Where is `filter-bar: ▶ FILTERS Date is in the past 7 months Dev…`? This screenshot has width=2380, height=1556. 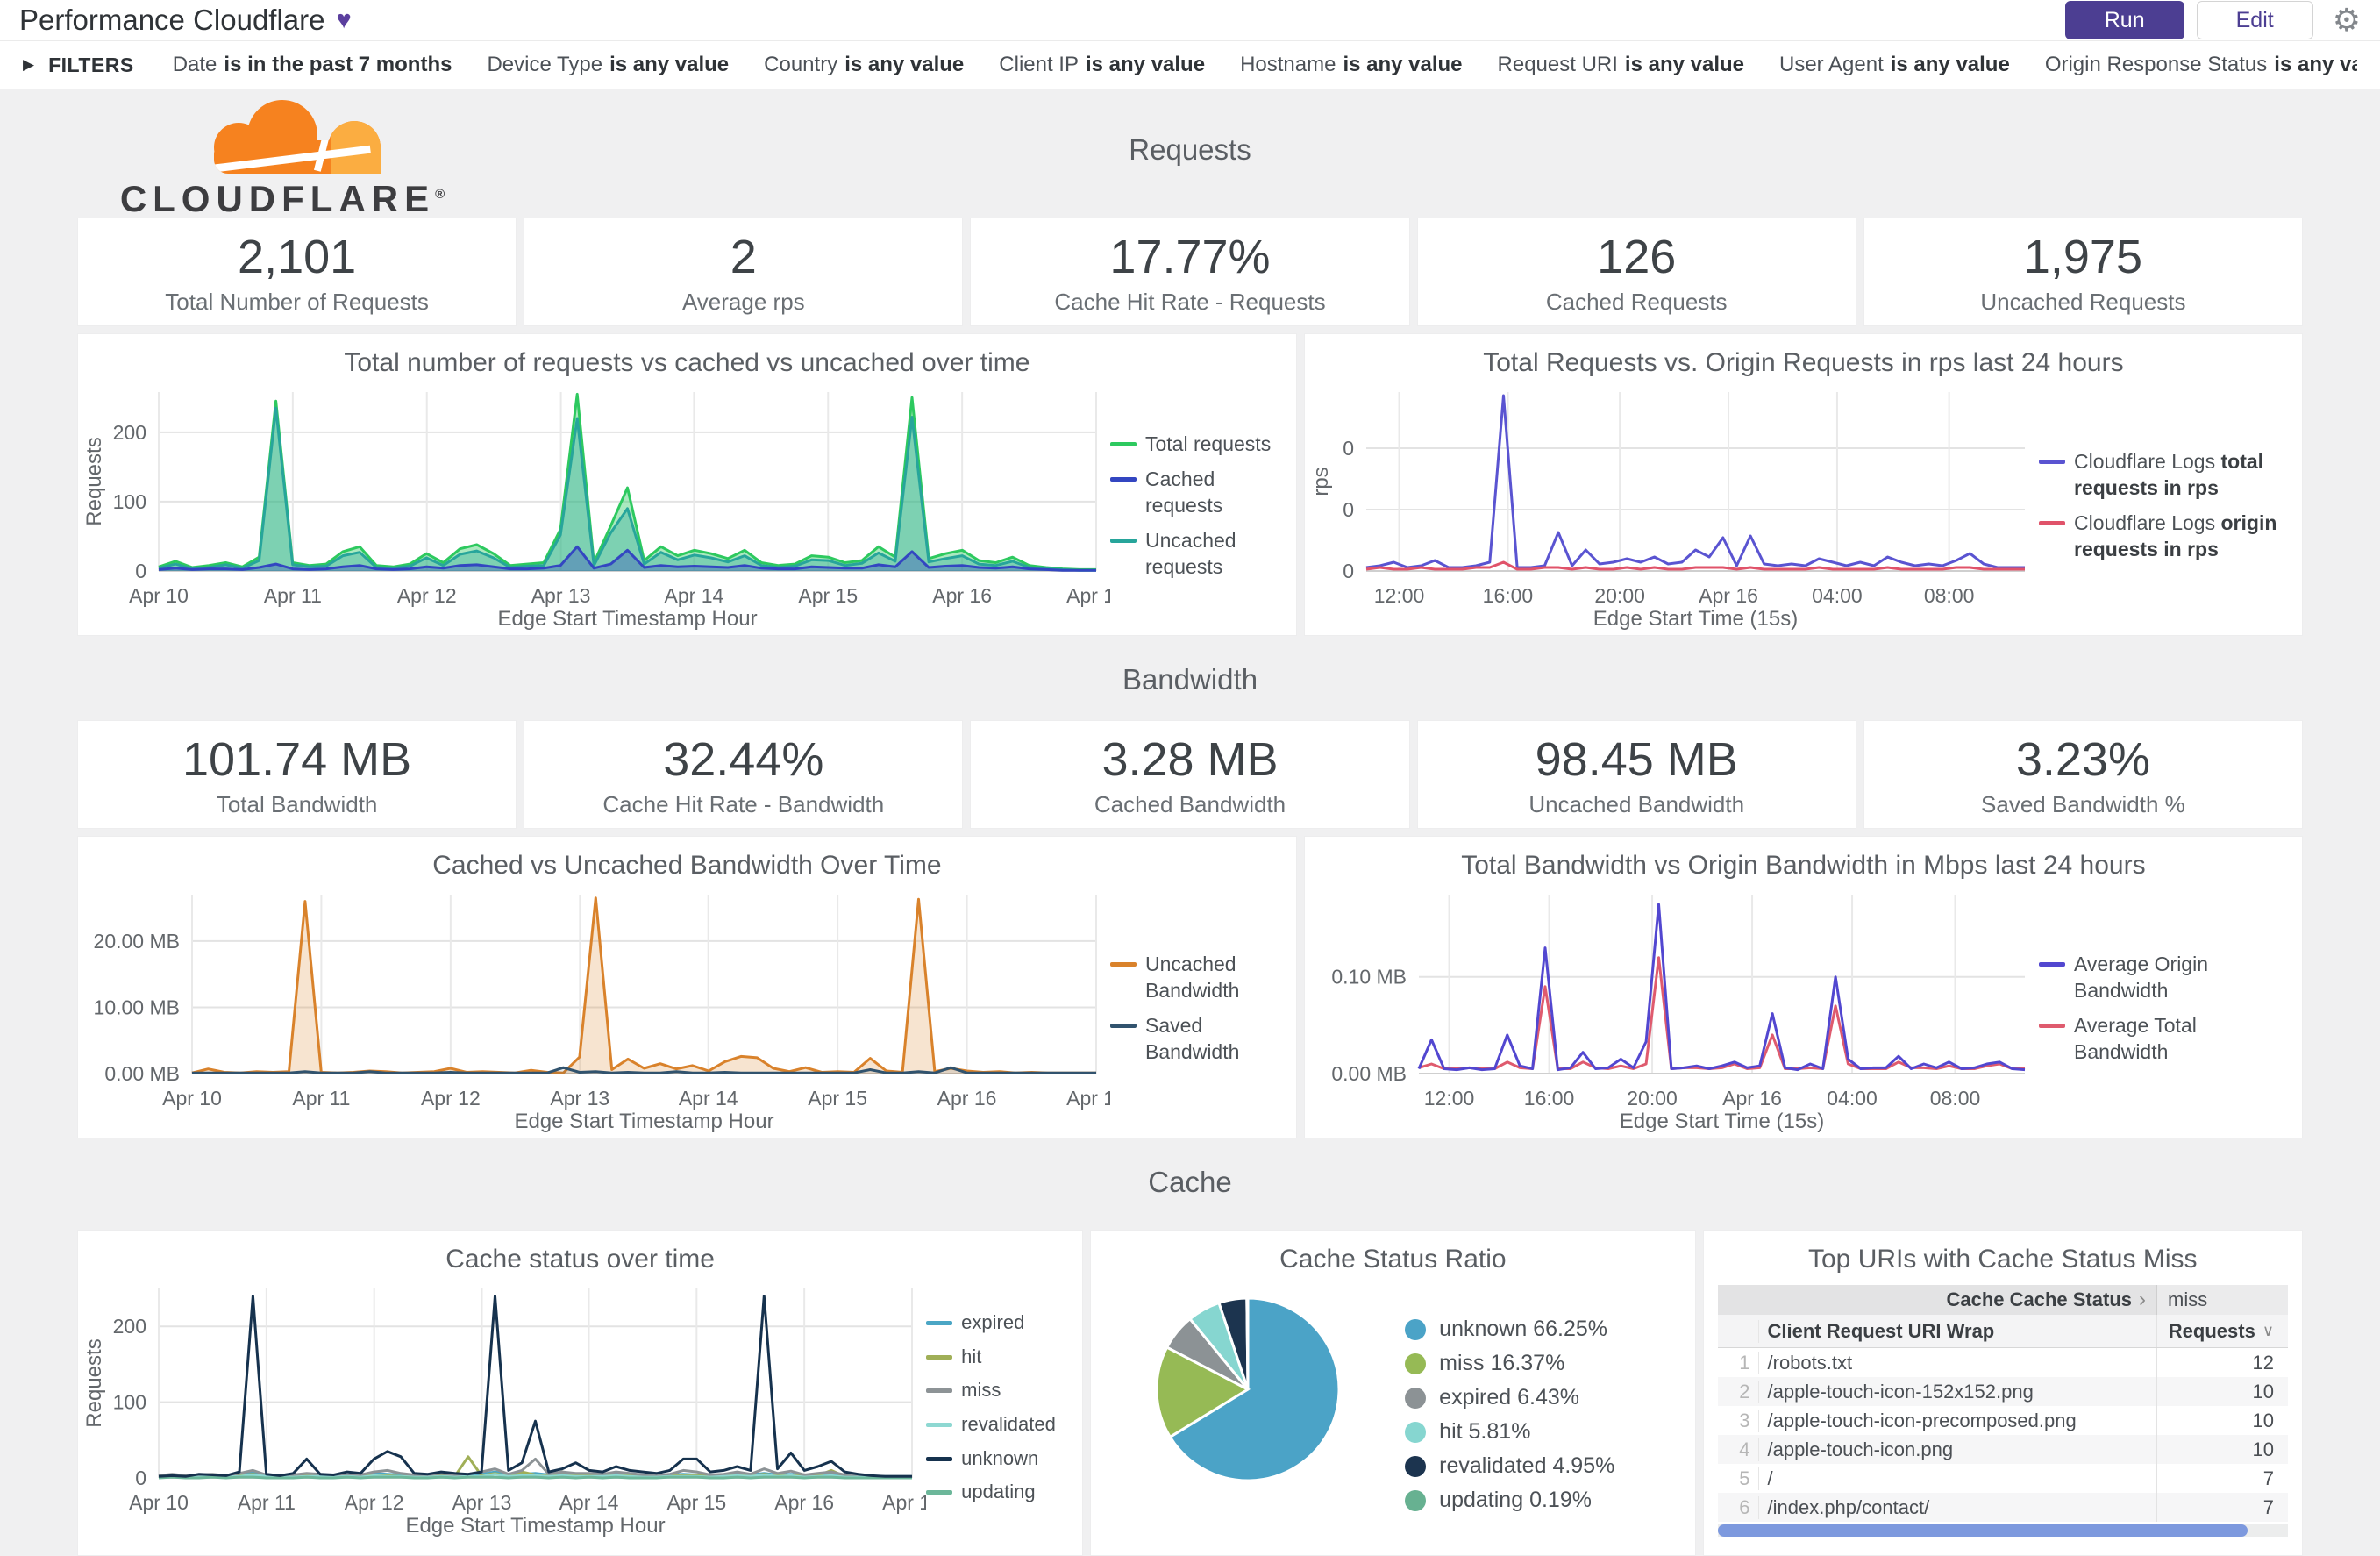 filter-bar: ▶ FILTERS Date is in the past 7 months Dev… is located at coordinates (1190, 64).